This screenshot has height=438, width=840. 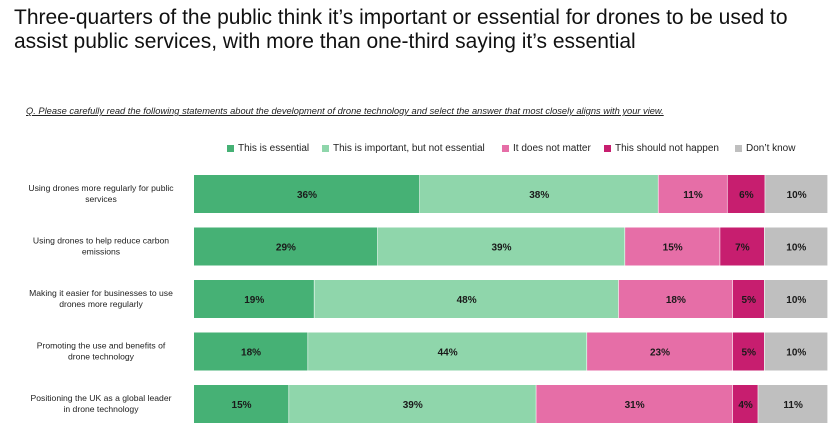 I want to click on legend-swatch-dont-know, so click(x=738, y=148).